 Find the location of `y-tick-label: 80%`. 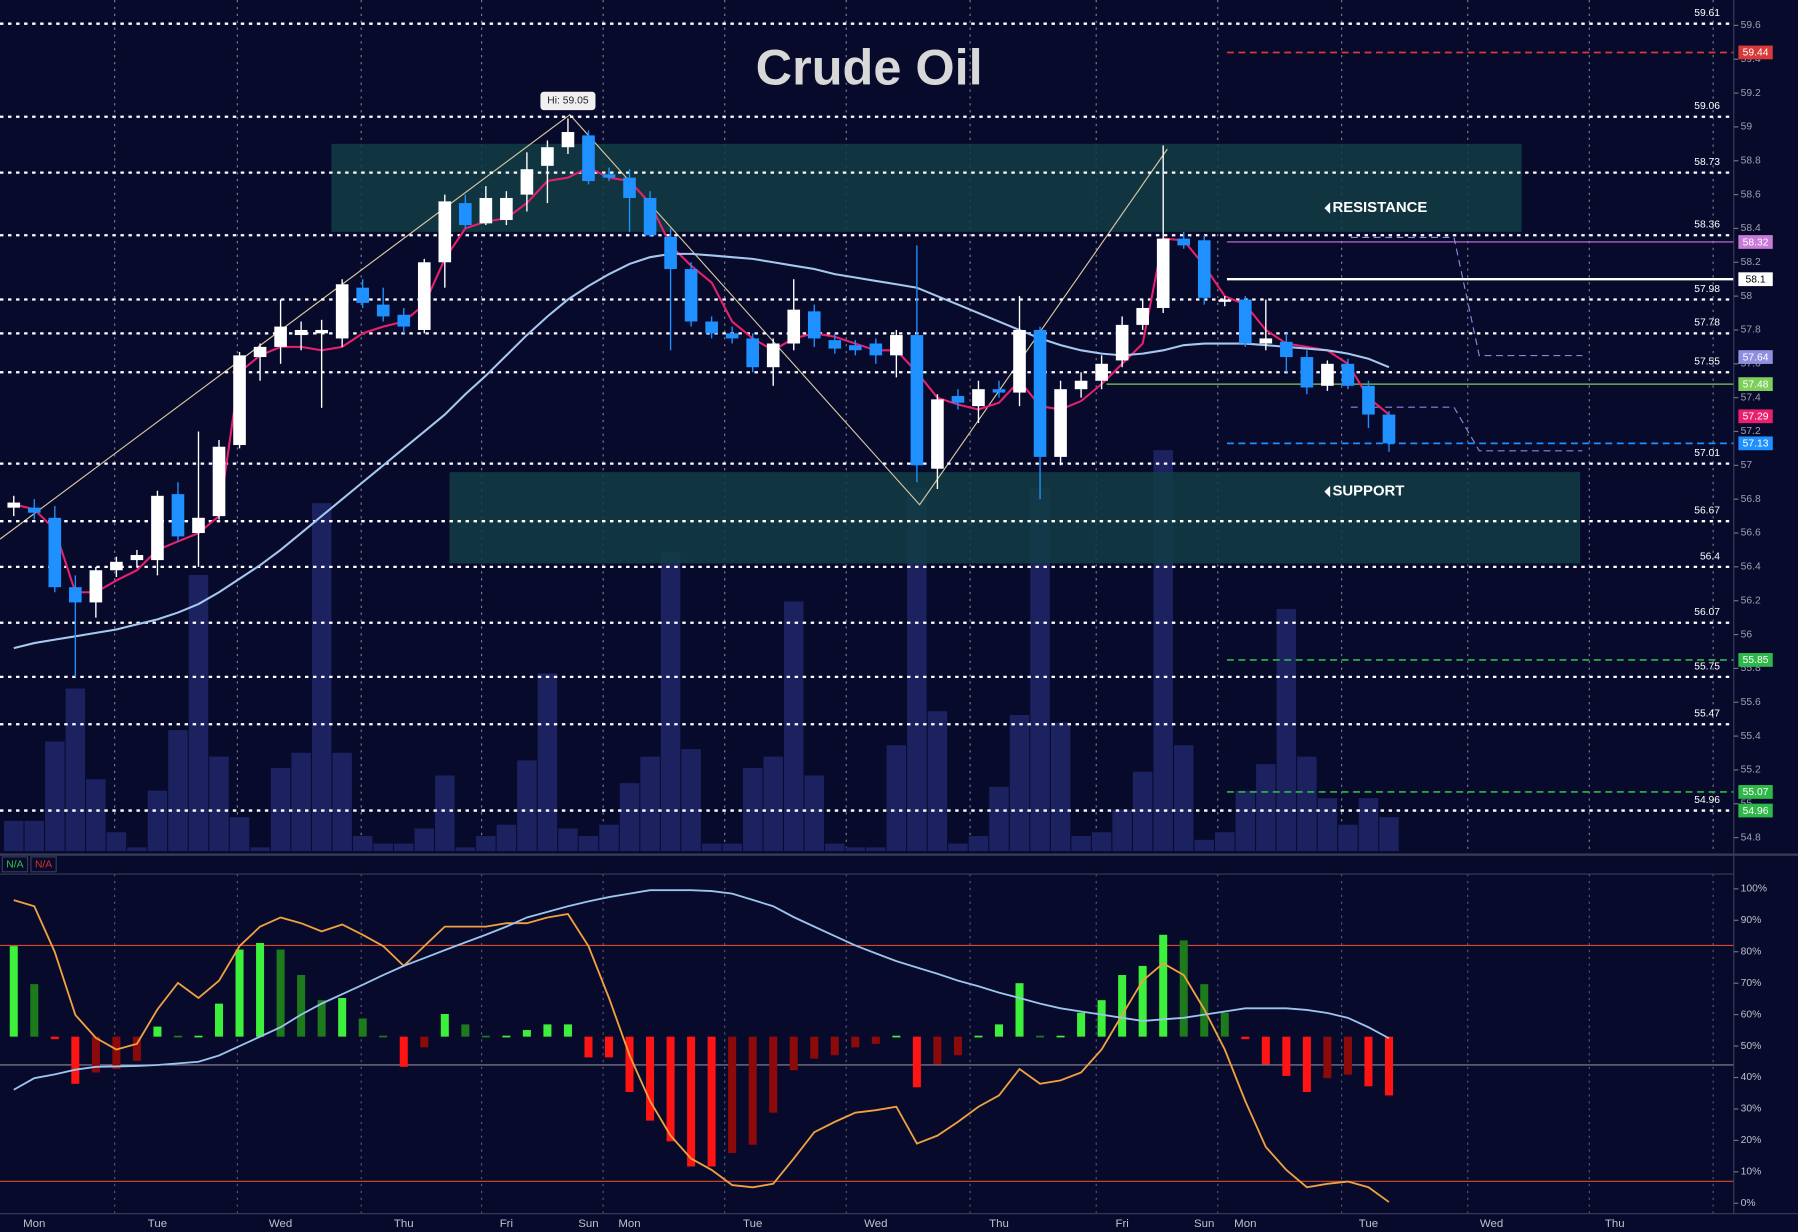

y-tick-label: 80% is located at coordinates (1751, 951).